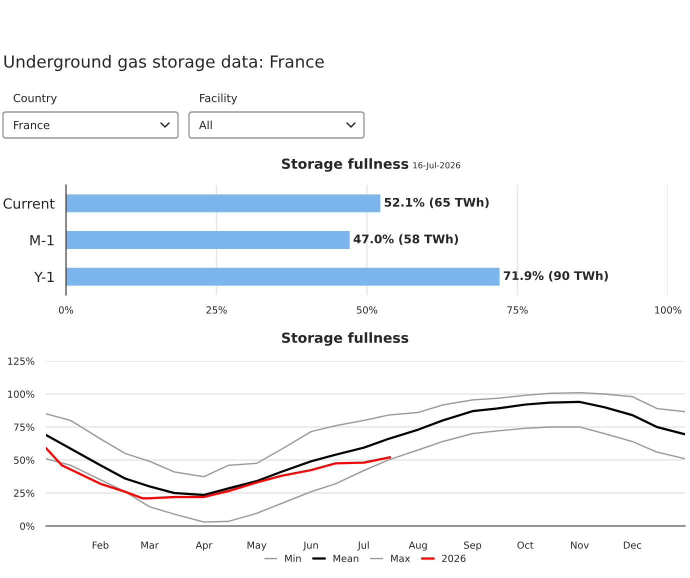 This screenshot has width=690, height=578. Describe the element at coordinates (310, 546) in the screenshot. I see `x-tick-label: Jun` at that location.